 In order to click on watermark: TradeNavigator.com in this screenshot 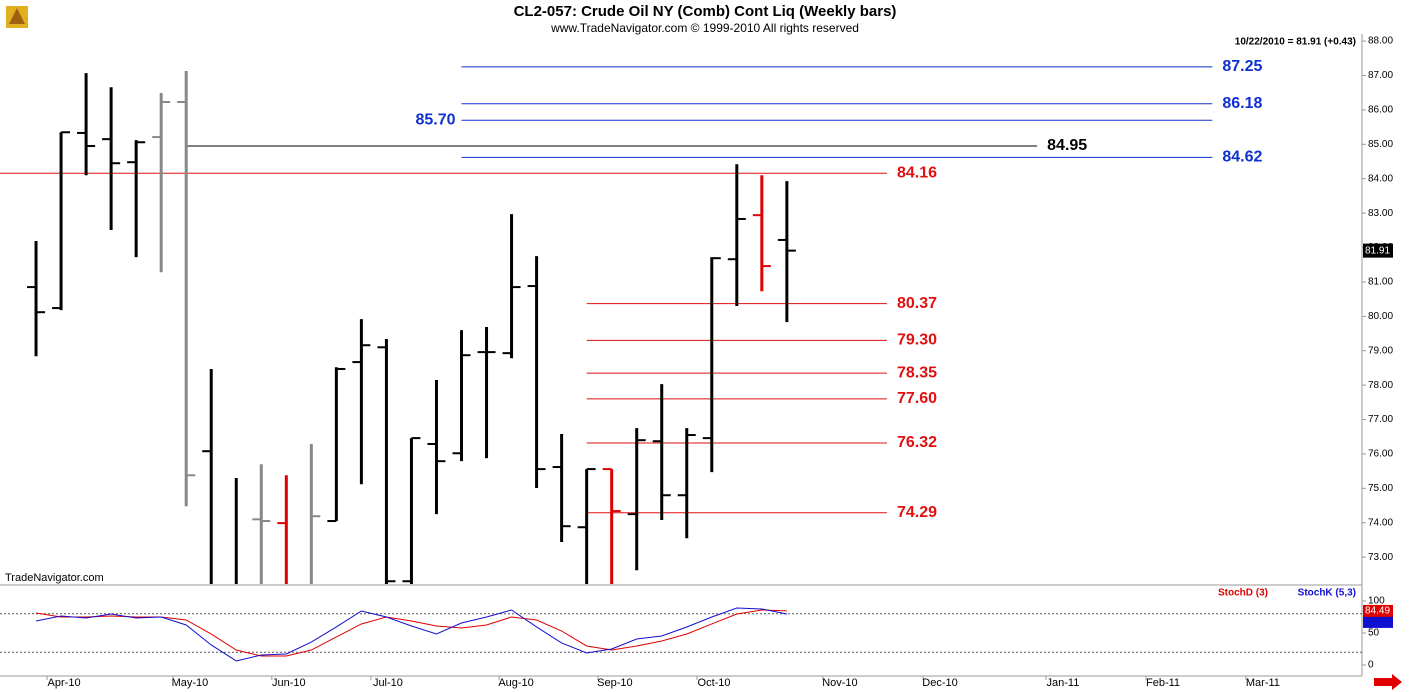, I will do `click(54, 578)`.